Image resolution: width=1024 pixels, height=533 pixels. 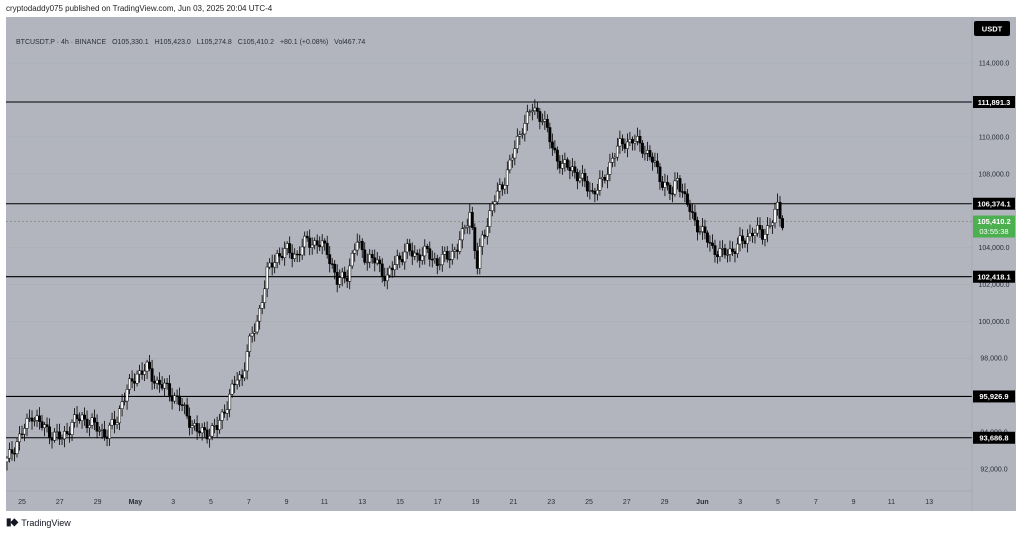 I want to click on current-price-countdown: 03:55:38, so click(x=993, y=231).